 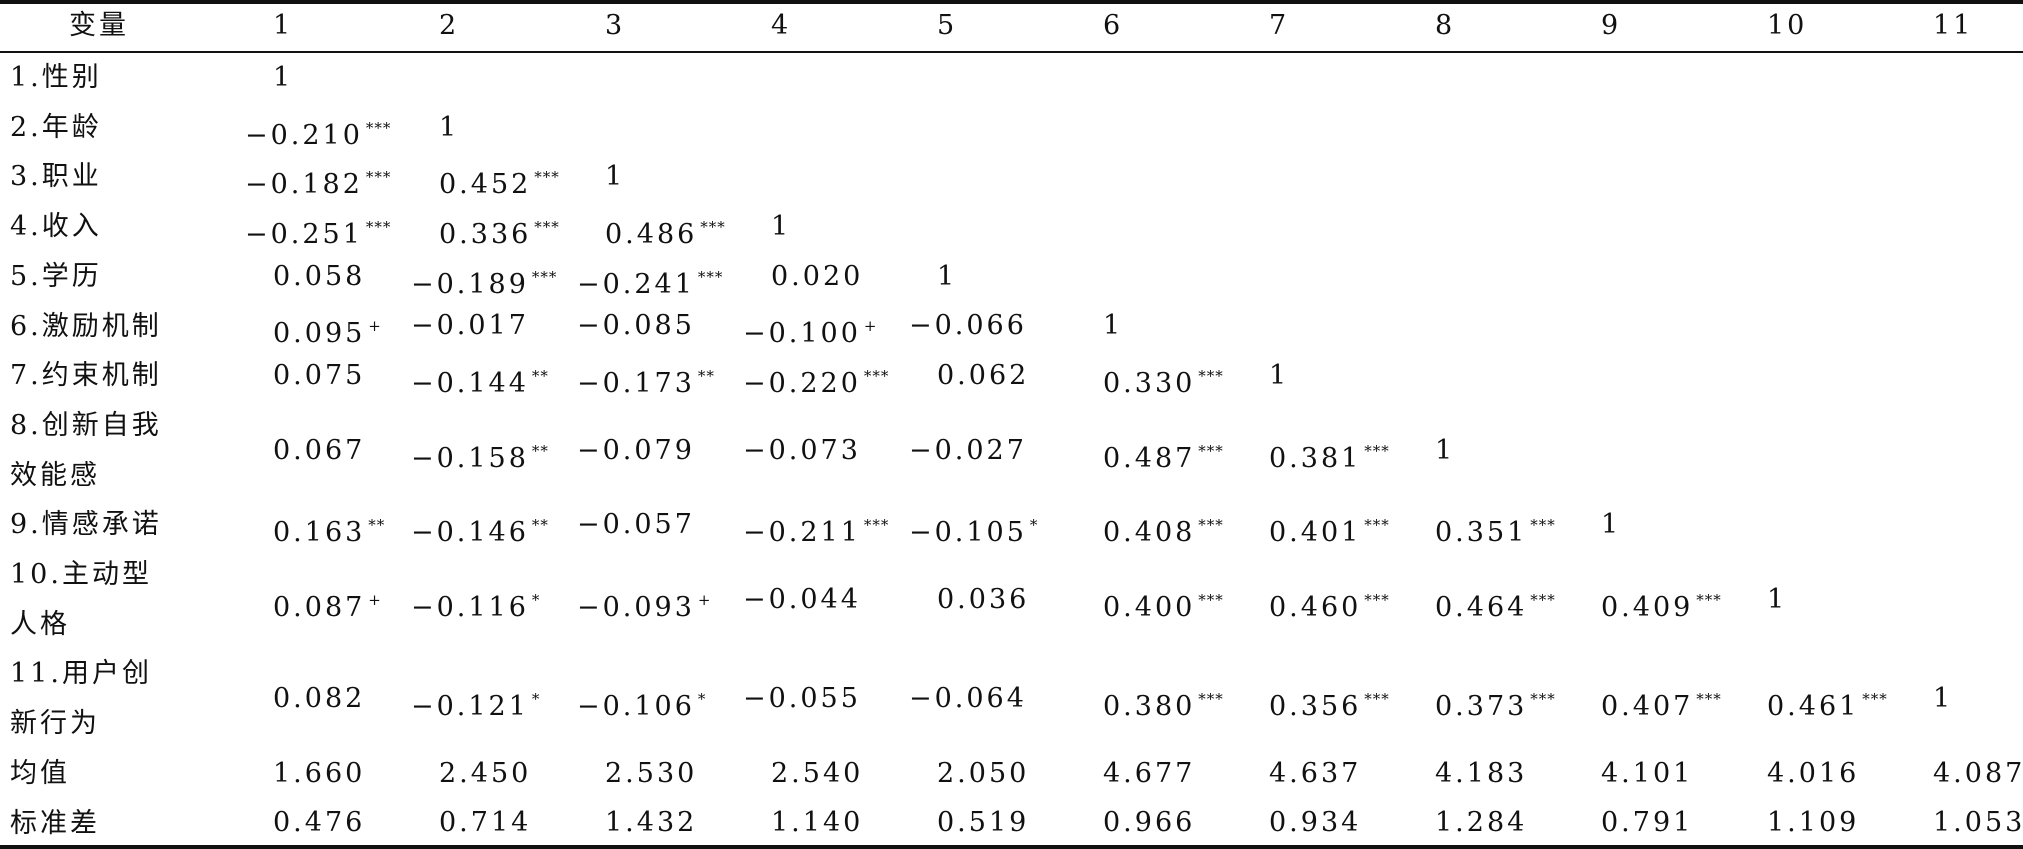 What do you see at coordinates (1011, 2) in the screenshot?
I see `top-rule` at bounding box center [1011, 2].